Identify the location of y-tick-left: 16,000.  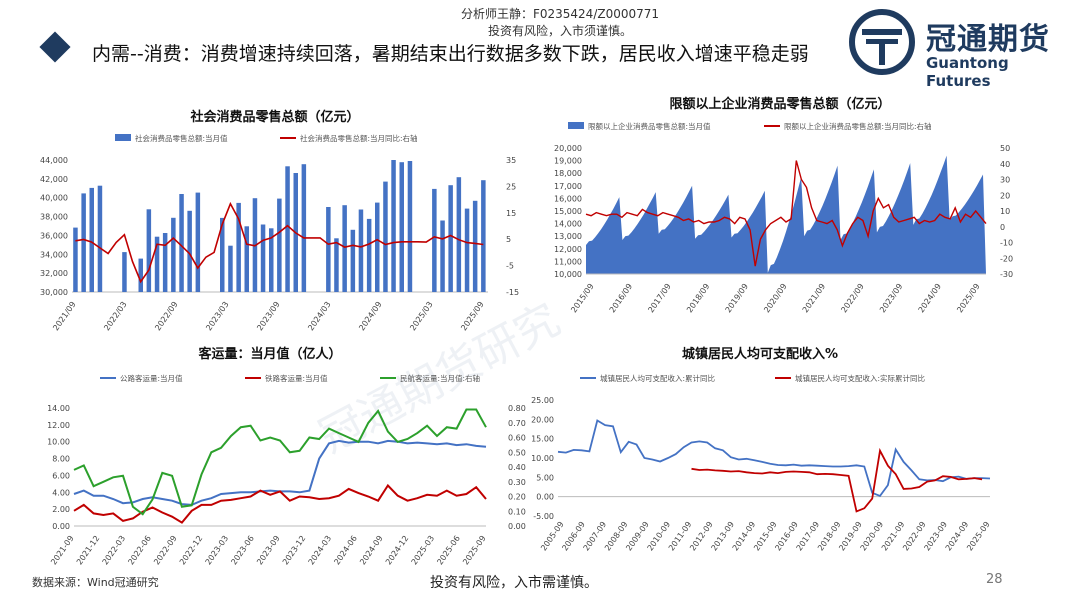
(568, 198).